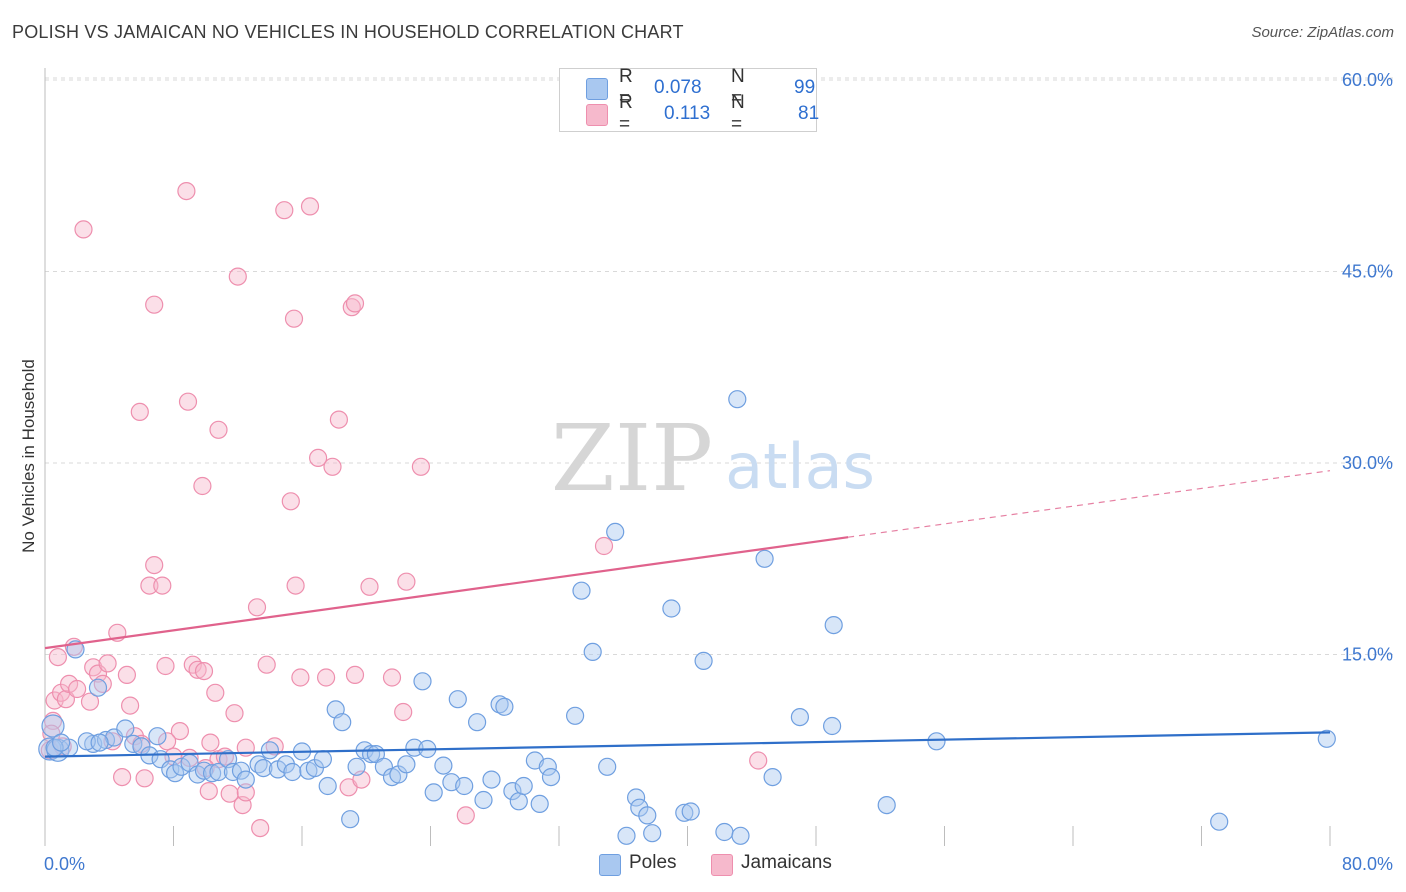 The width and height of the screenshot is (1406, 892). Describe the element at coordinates (1367, 864) in the screenshot. I see `x-tick-label: 80.0%` at that location.